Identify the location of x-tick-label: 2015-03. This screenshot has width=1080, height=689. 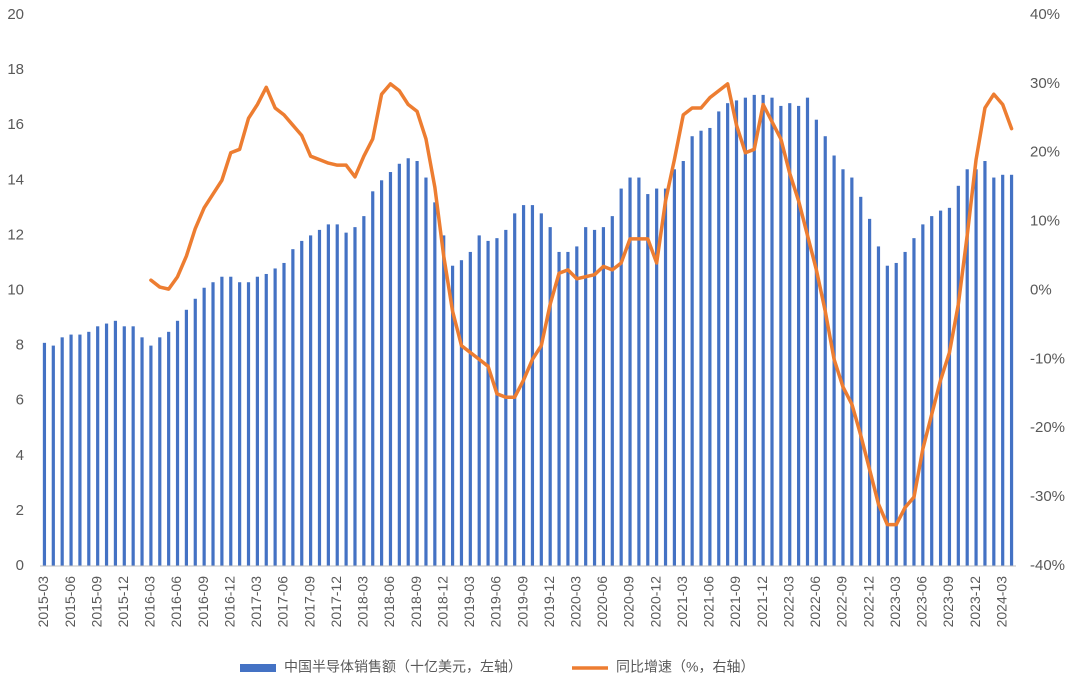
(43, 602).